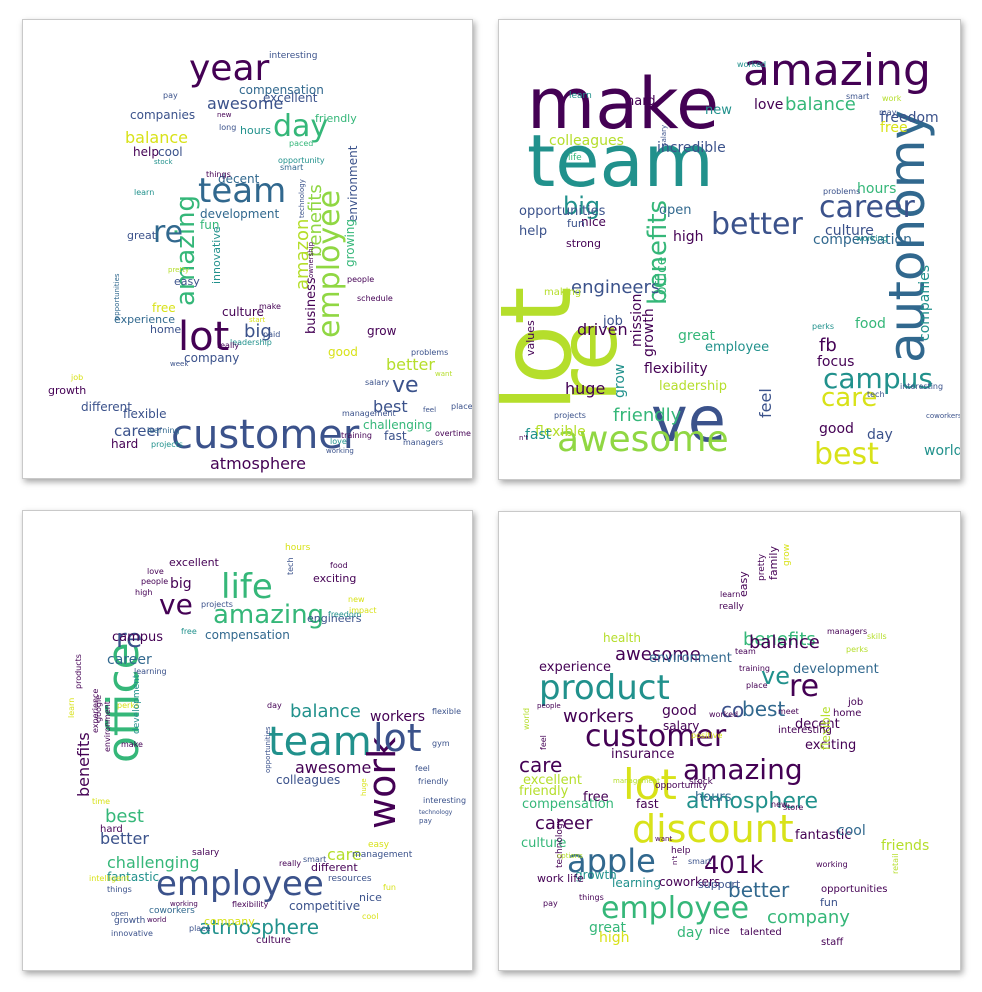  Describe the element at coordinates (743, 584) in the screenshot. I see `word-easy: easy` at that location.